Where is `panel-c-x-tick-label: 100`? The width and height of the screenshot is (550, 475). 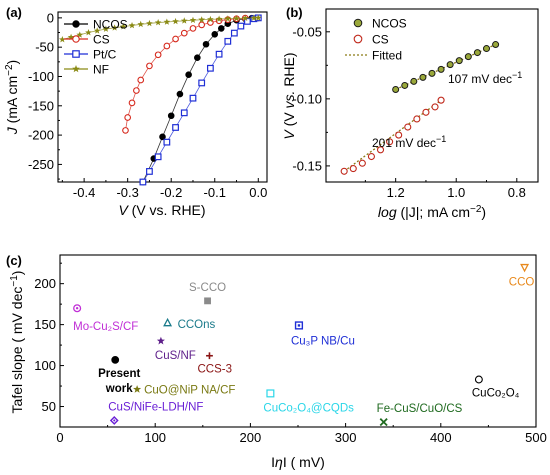 panel-c-x-tick-label: 100 is located at coordinates (155, 437).